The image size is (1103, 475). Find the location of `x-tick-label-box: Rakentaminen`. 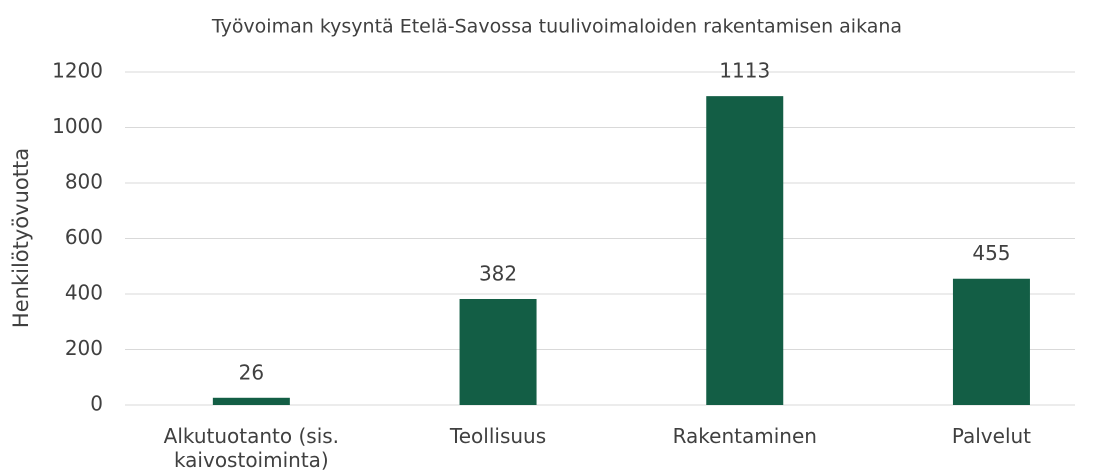

x-tick-label-box: Rakentaminen is located at coordinates (744, 436).